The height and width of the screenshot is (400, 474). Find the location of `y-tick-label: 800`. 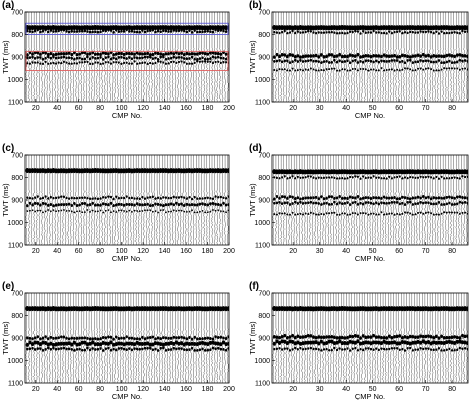

y-tick-label: 800 is located at coordinates (17, 178).